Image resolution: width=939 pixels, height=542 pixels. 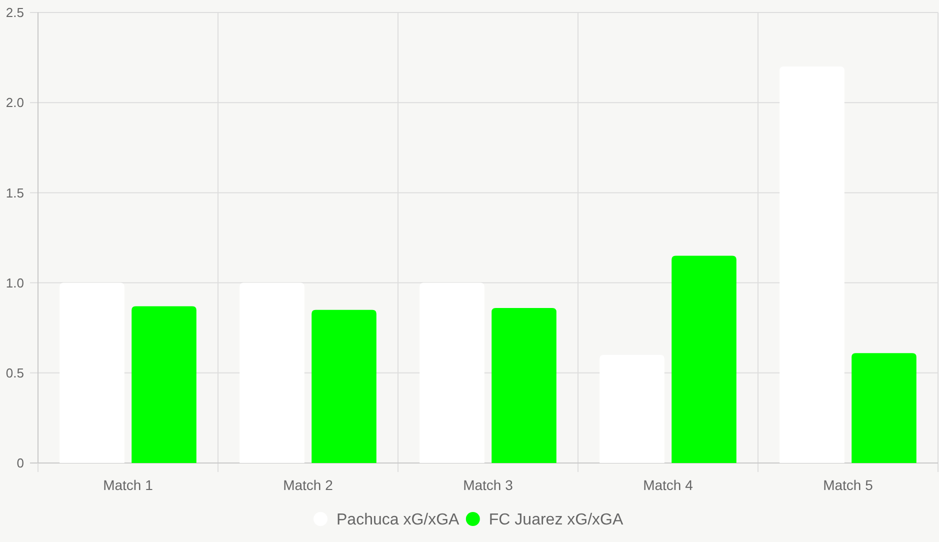 What do you see at coordinates (488, 484) in the screenshot?
I see `x-tick-label: Match 3` at bounding box center [488, 484].